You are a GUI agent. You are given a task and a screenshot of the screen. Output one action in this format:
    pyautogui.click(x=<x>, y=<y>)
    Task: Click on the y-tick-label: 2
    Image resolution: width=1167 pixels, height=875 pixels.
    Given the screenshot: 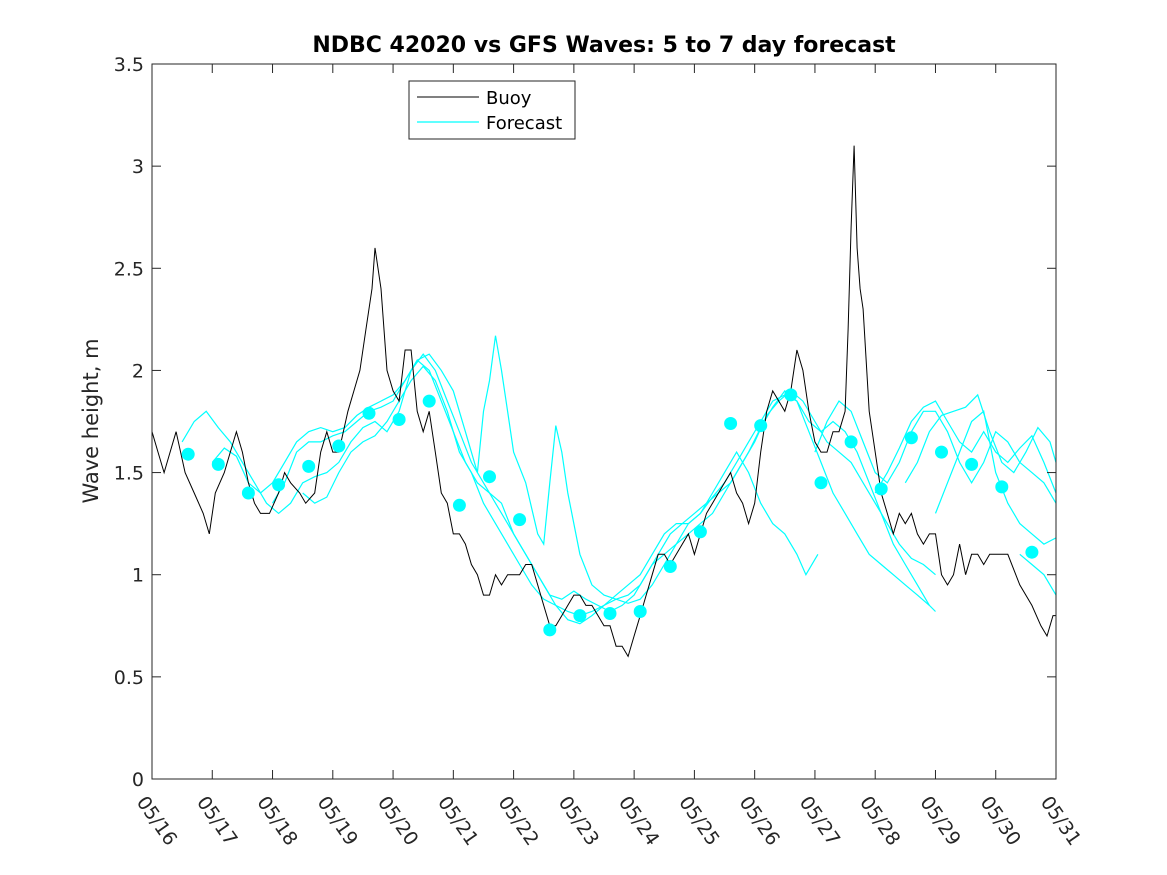 What is the action you would take?
    pyautogui.click(x=138, y=371)
    